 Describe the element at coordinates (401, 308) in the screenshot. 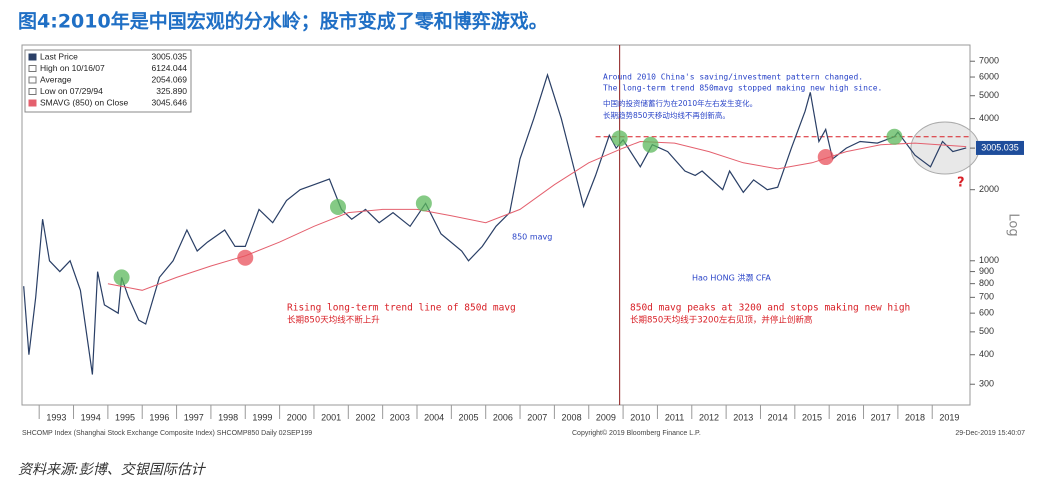

I see `annotation: Rising long-term trend line of 850d mavg` at that location.